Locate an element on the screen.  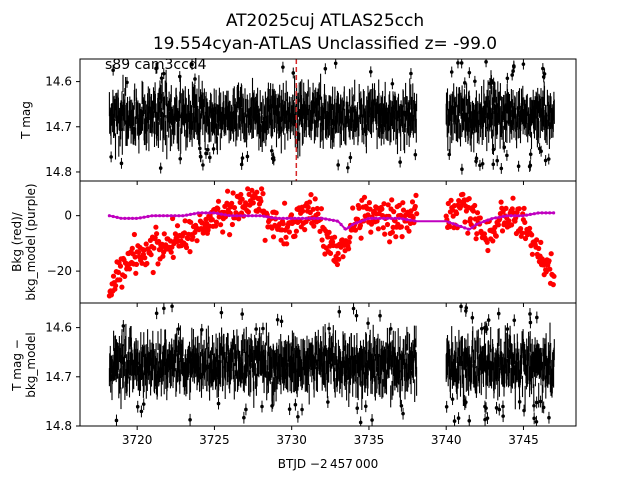
y-tick-label: 14.8 is located at coordinates (58, 172).